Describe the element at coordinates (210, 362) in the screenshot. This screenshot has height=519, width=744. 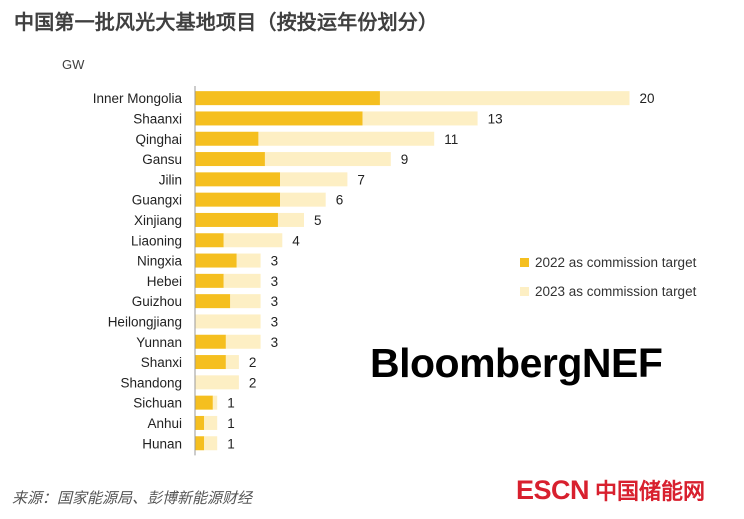
I see `bar-2022-shanxi` at that location.